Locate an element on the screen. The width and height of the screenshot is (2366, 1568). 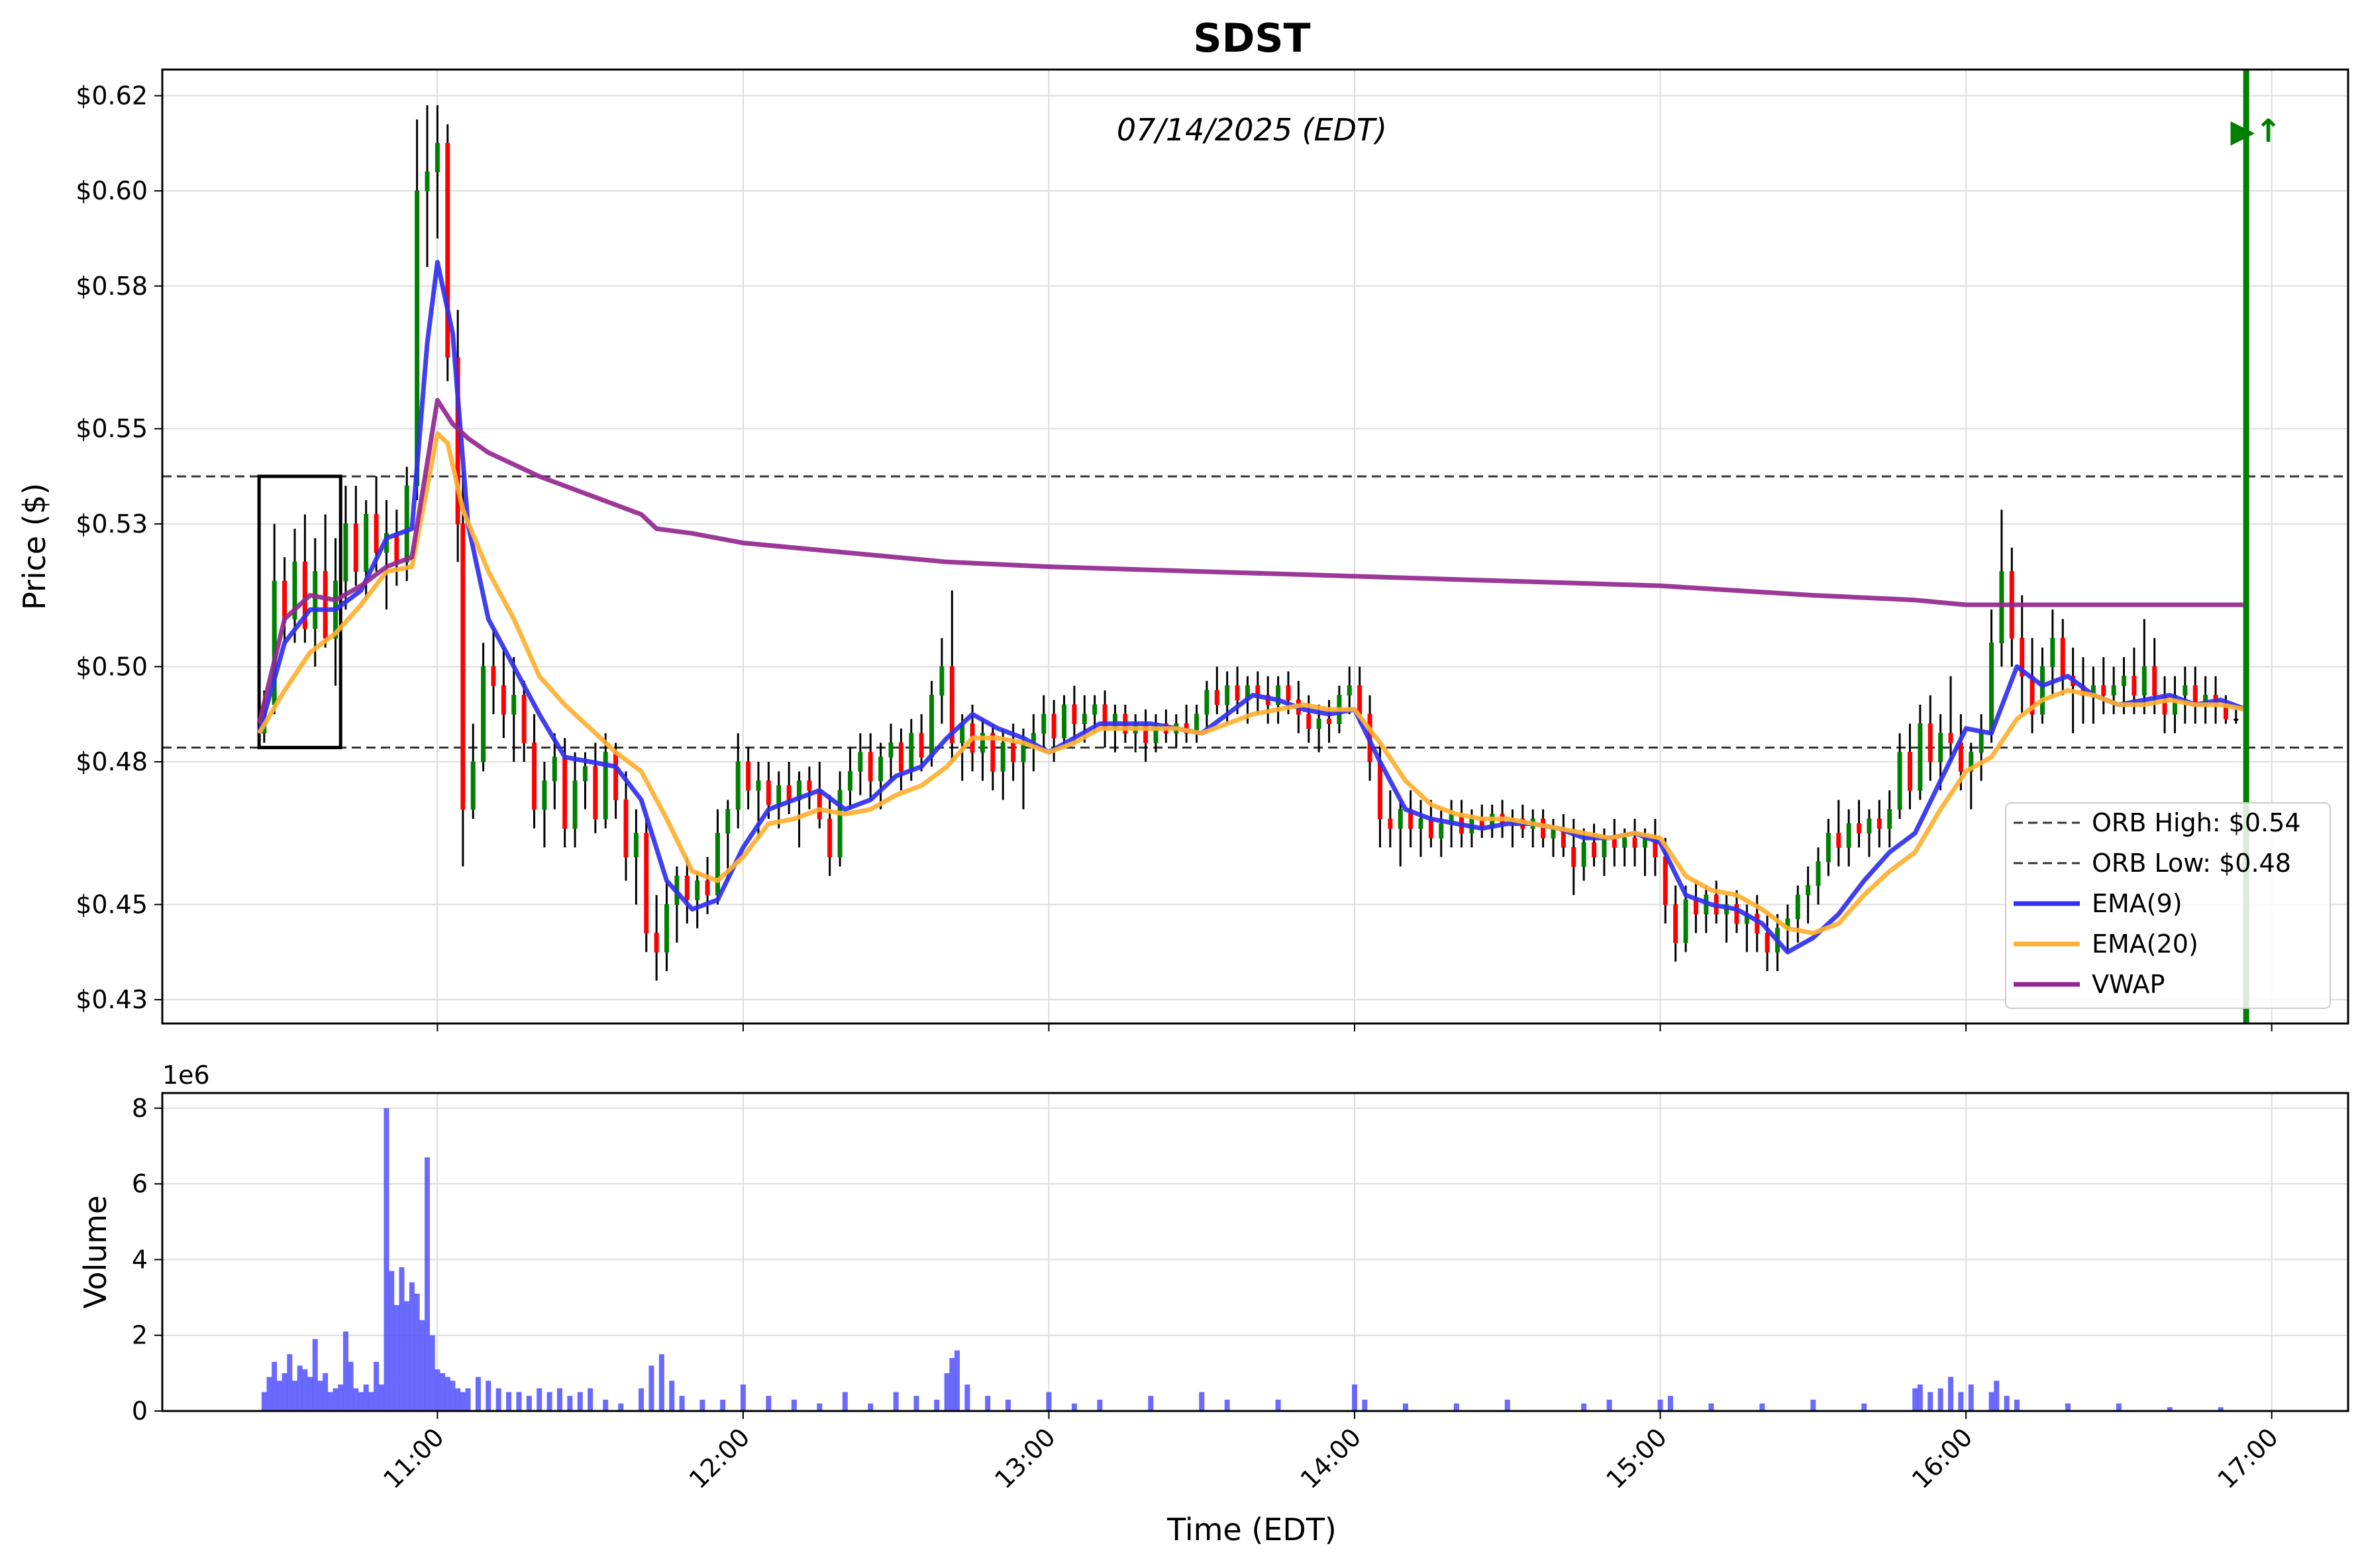
orb-range-box is located at coordinates (299, 611).